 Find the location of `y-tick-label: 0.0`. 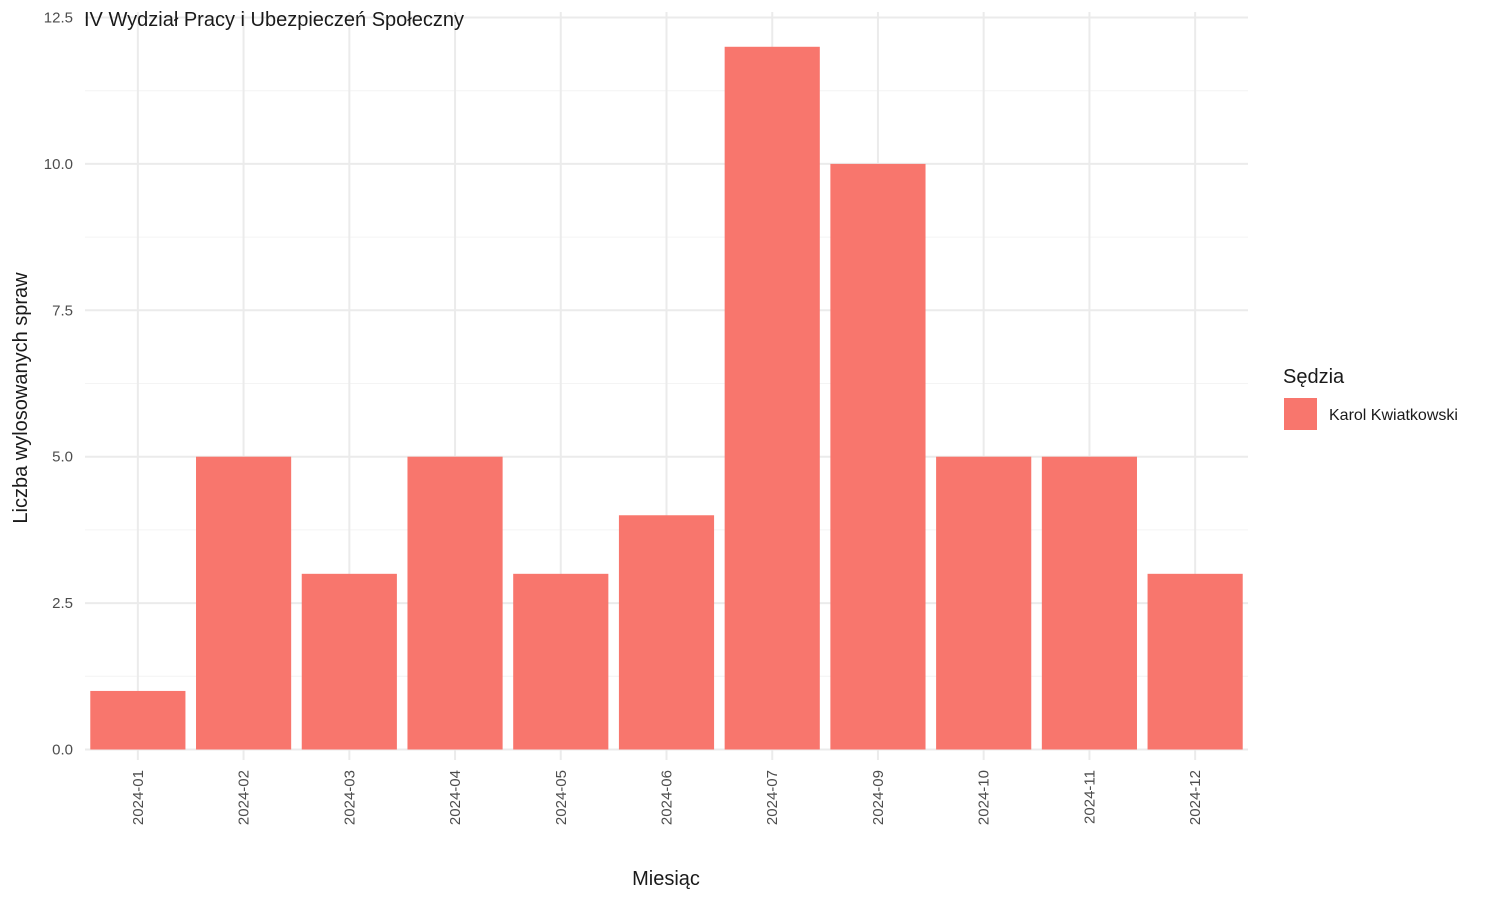

y-tick-label: 0.0 is located at coordinates (62, 750).